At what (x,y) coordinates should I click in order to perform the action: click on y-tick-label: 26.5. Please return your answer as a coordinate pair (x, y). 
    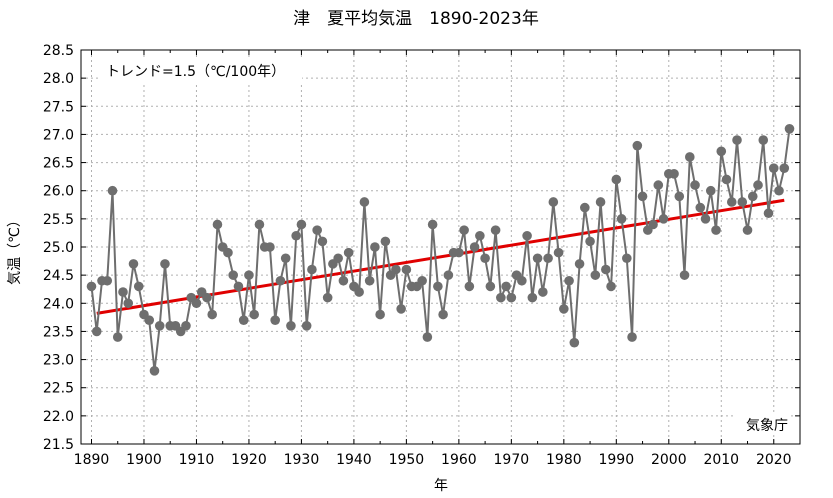
    Looking at the image, I should click on (58, 164).